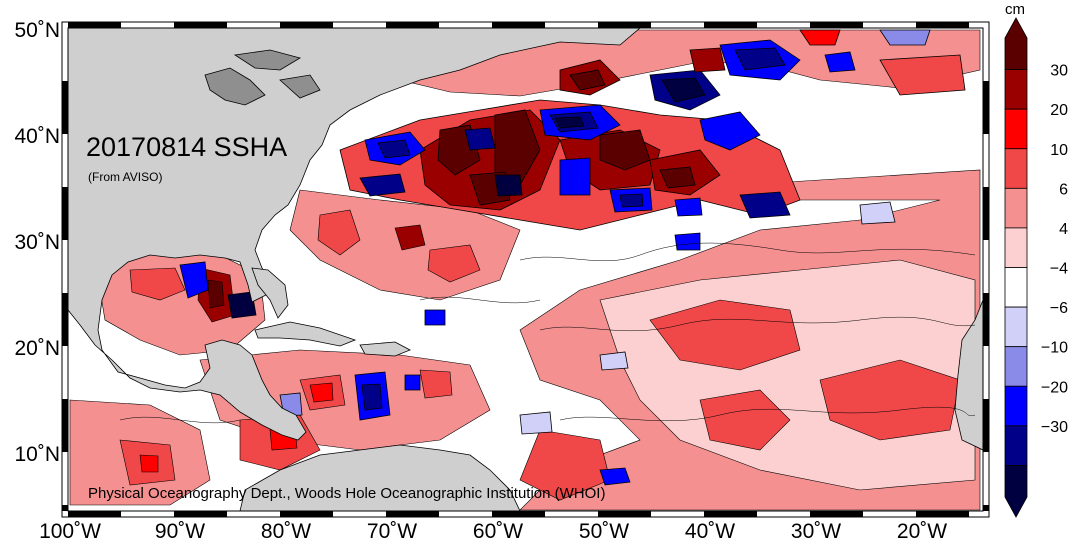  What do you see at coordinates (286, 531) in the screenshot?
I see `lon-label-80w: 80˚W` at bounding box center [286, 531].